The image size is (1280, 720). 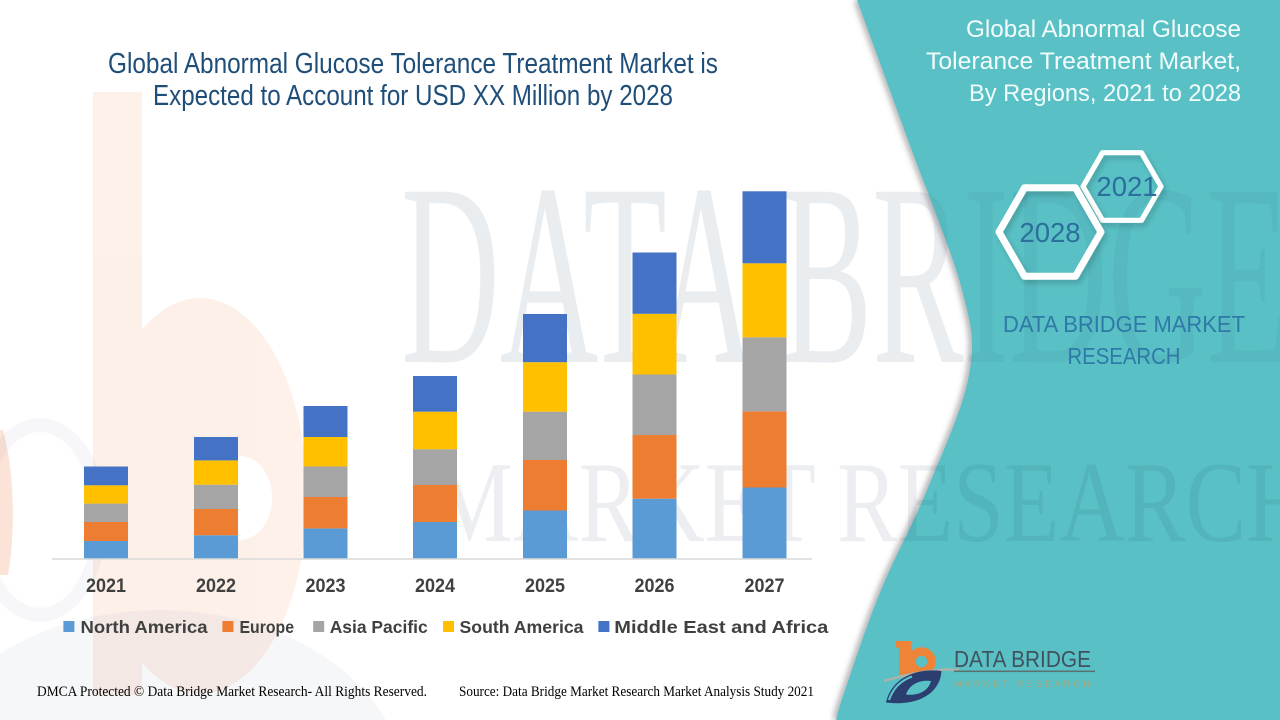 What do you see at coordinates (765, 586) in the screenshot?
I see `svg-text: 2027` at bounding box center [765, 586].